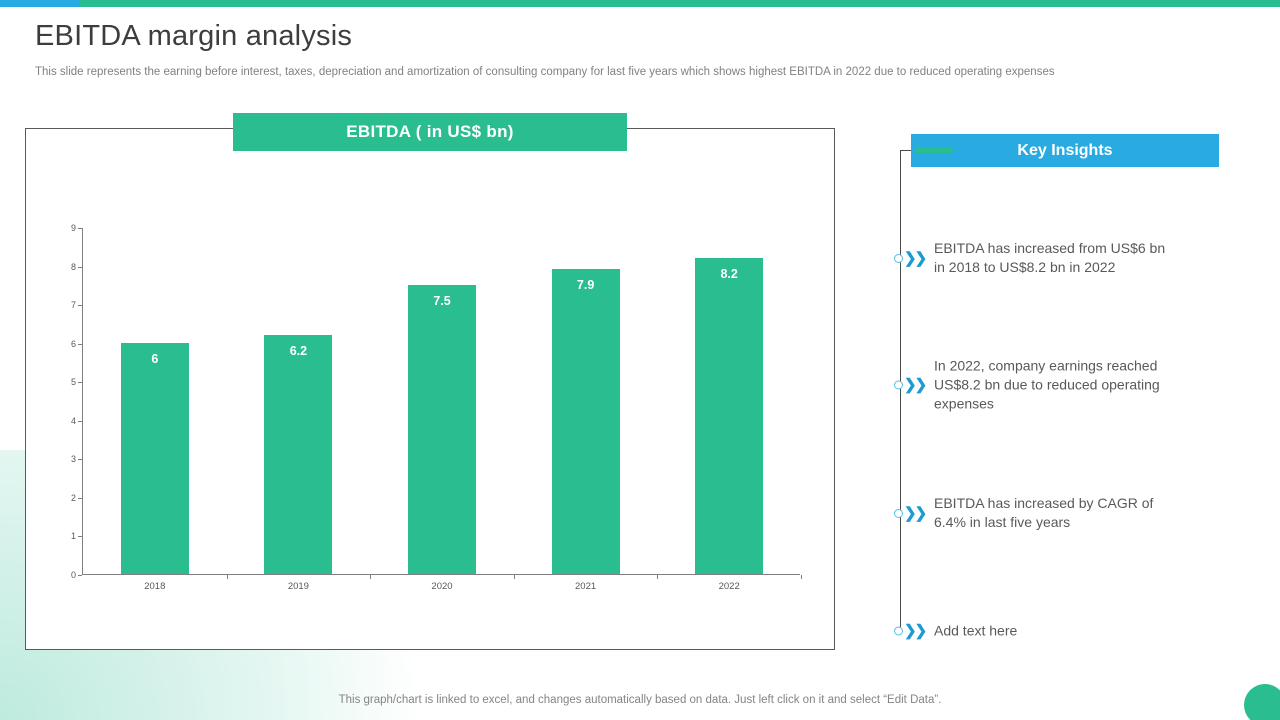  What do you see at coordinates (442, 429) in the screenshot?
I see `bar-2020: 7.5` at bounding box center [442, 429].